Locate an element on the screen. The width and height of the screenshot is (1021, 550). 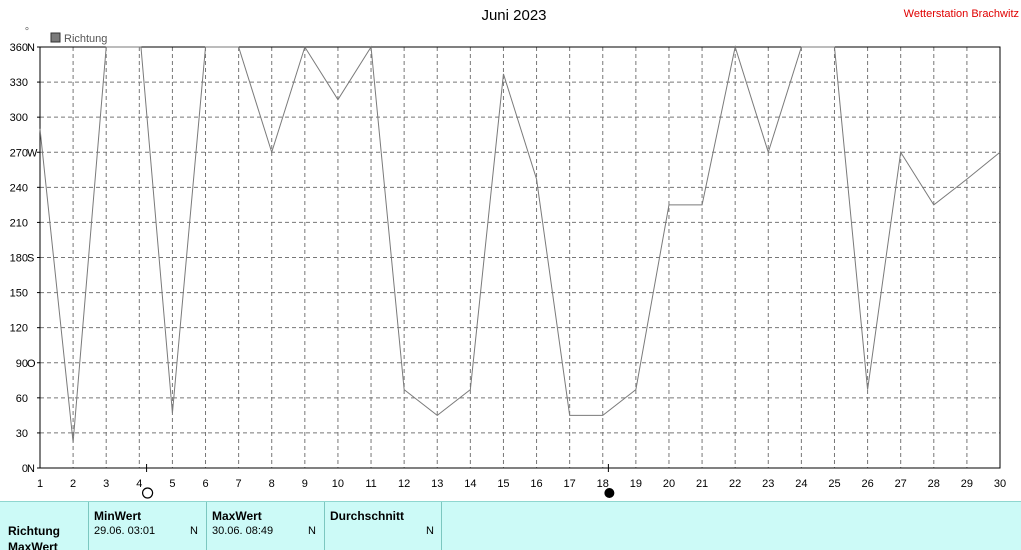
y-tick-label: 60 is located at coordinates (22, 399).